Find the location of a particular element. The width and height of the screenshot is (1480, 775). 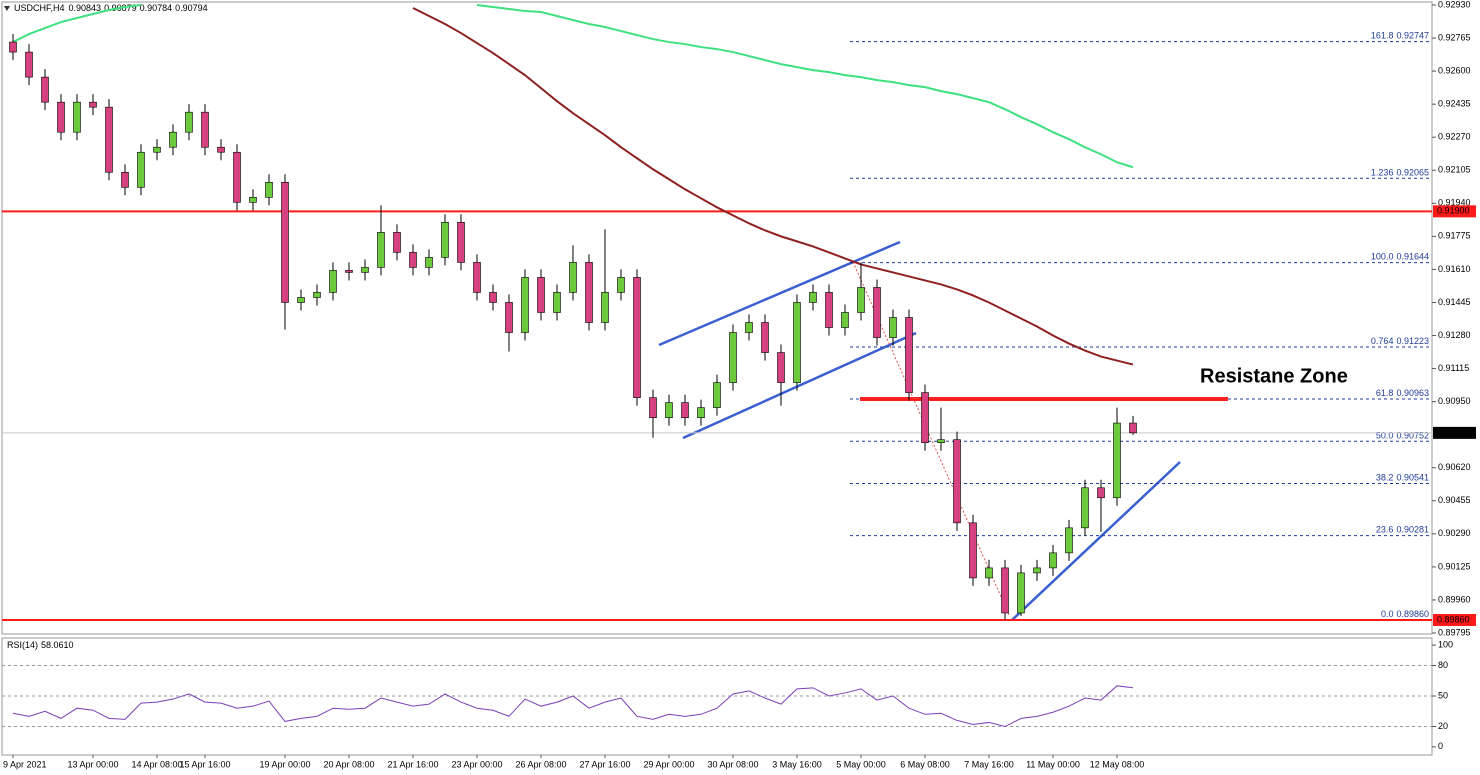

x-tick-label: 23 Apr 00:00 is located at coordinates (476, 764).